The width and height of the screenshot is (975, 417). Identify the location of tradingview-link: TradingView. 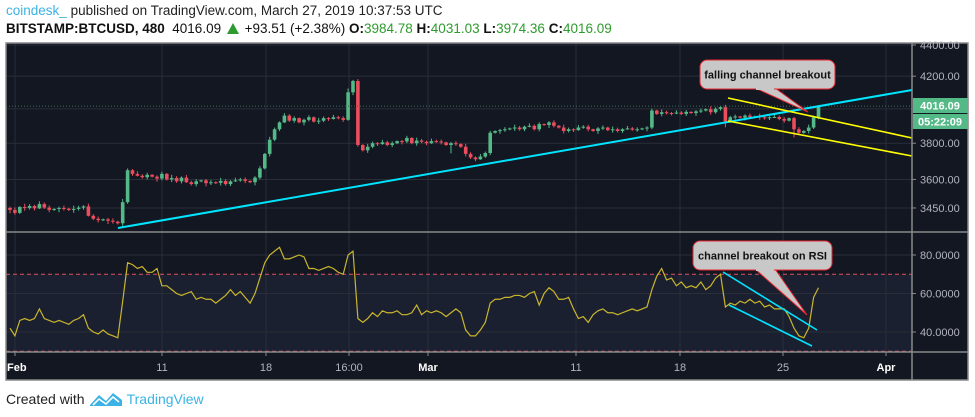
(165, 399).